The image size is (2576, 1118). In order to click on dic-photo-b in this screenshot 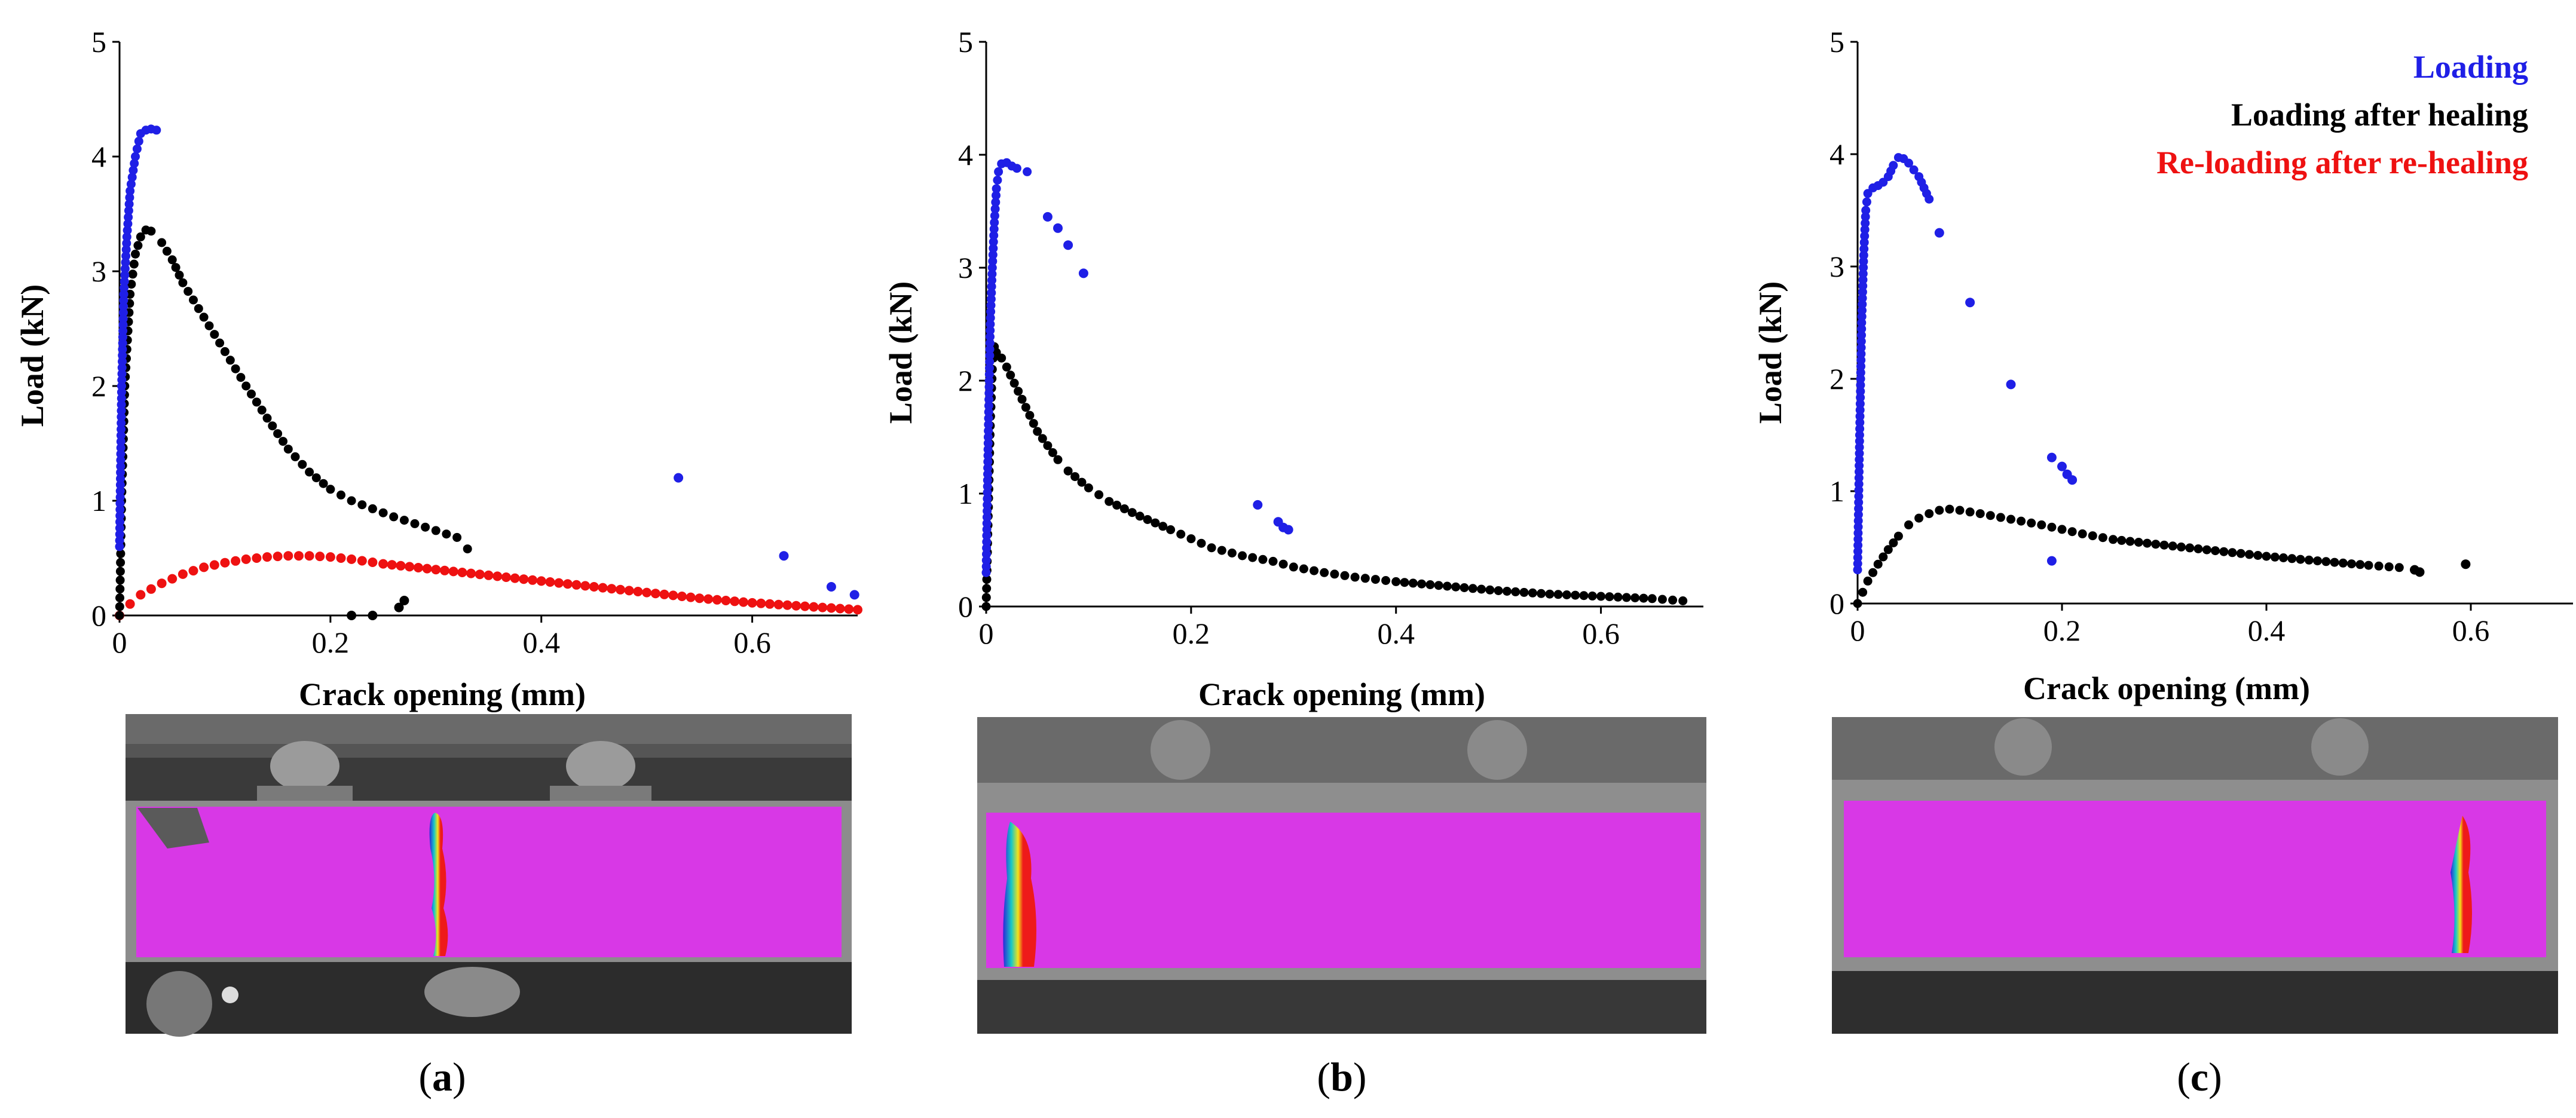, I will do `click(1341, 875)`.